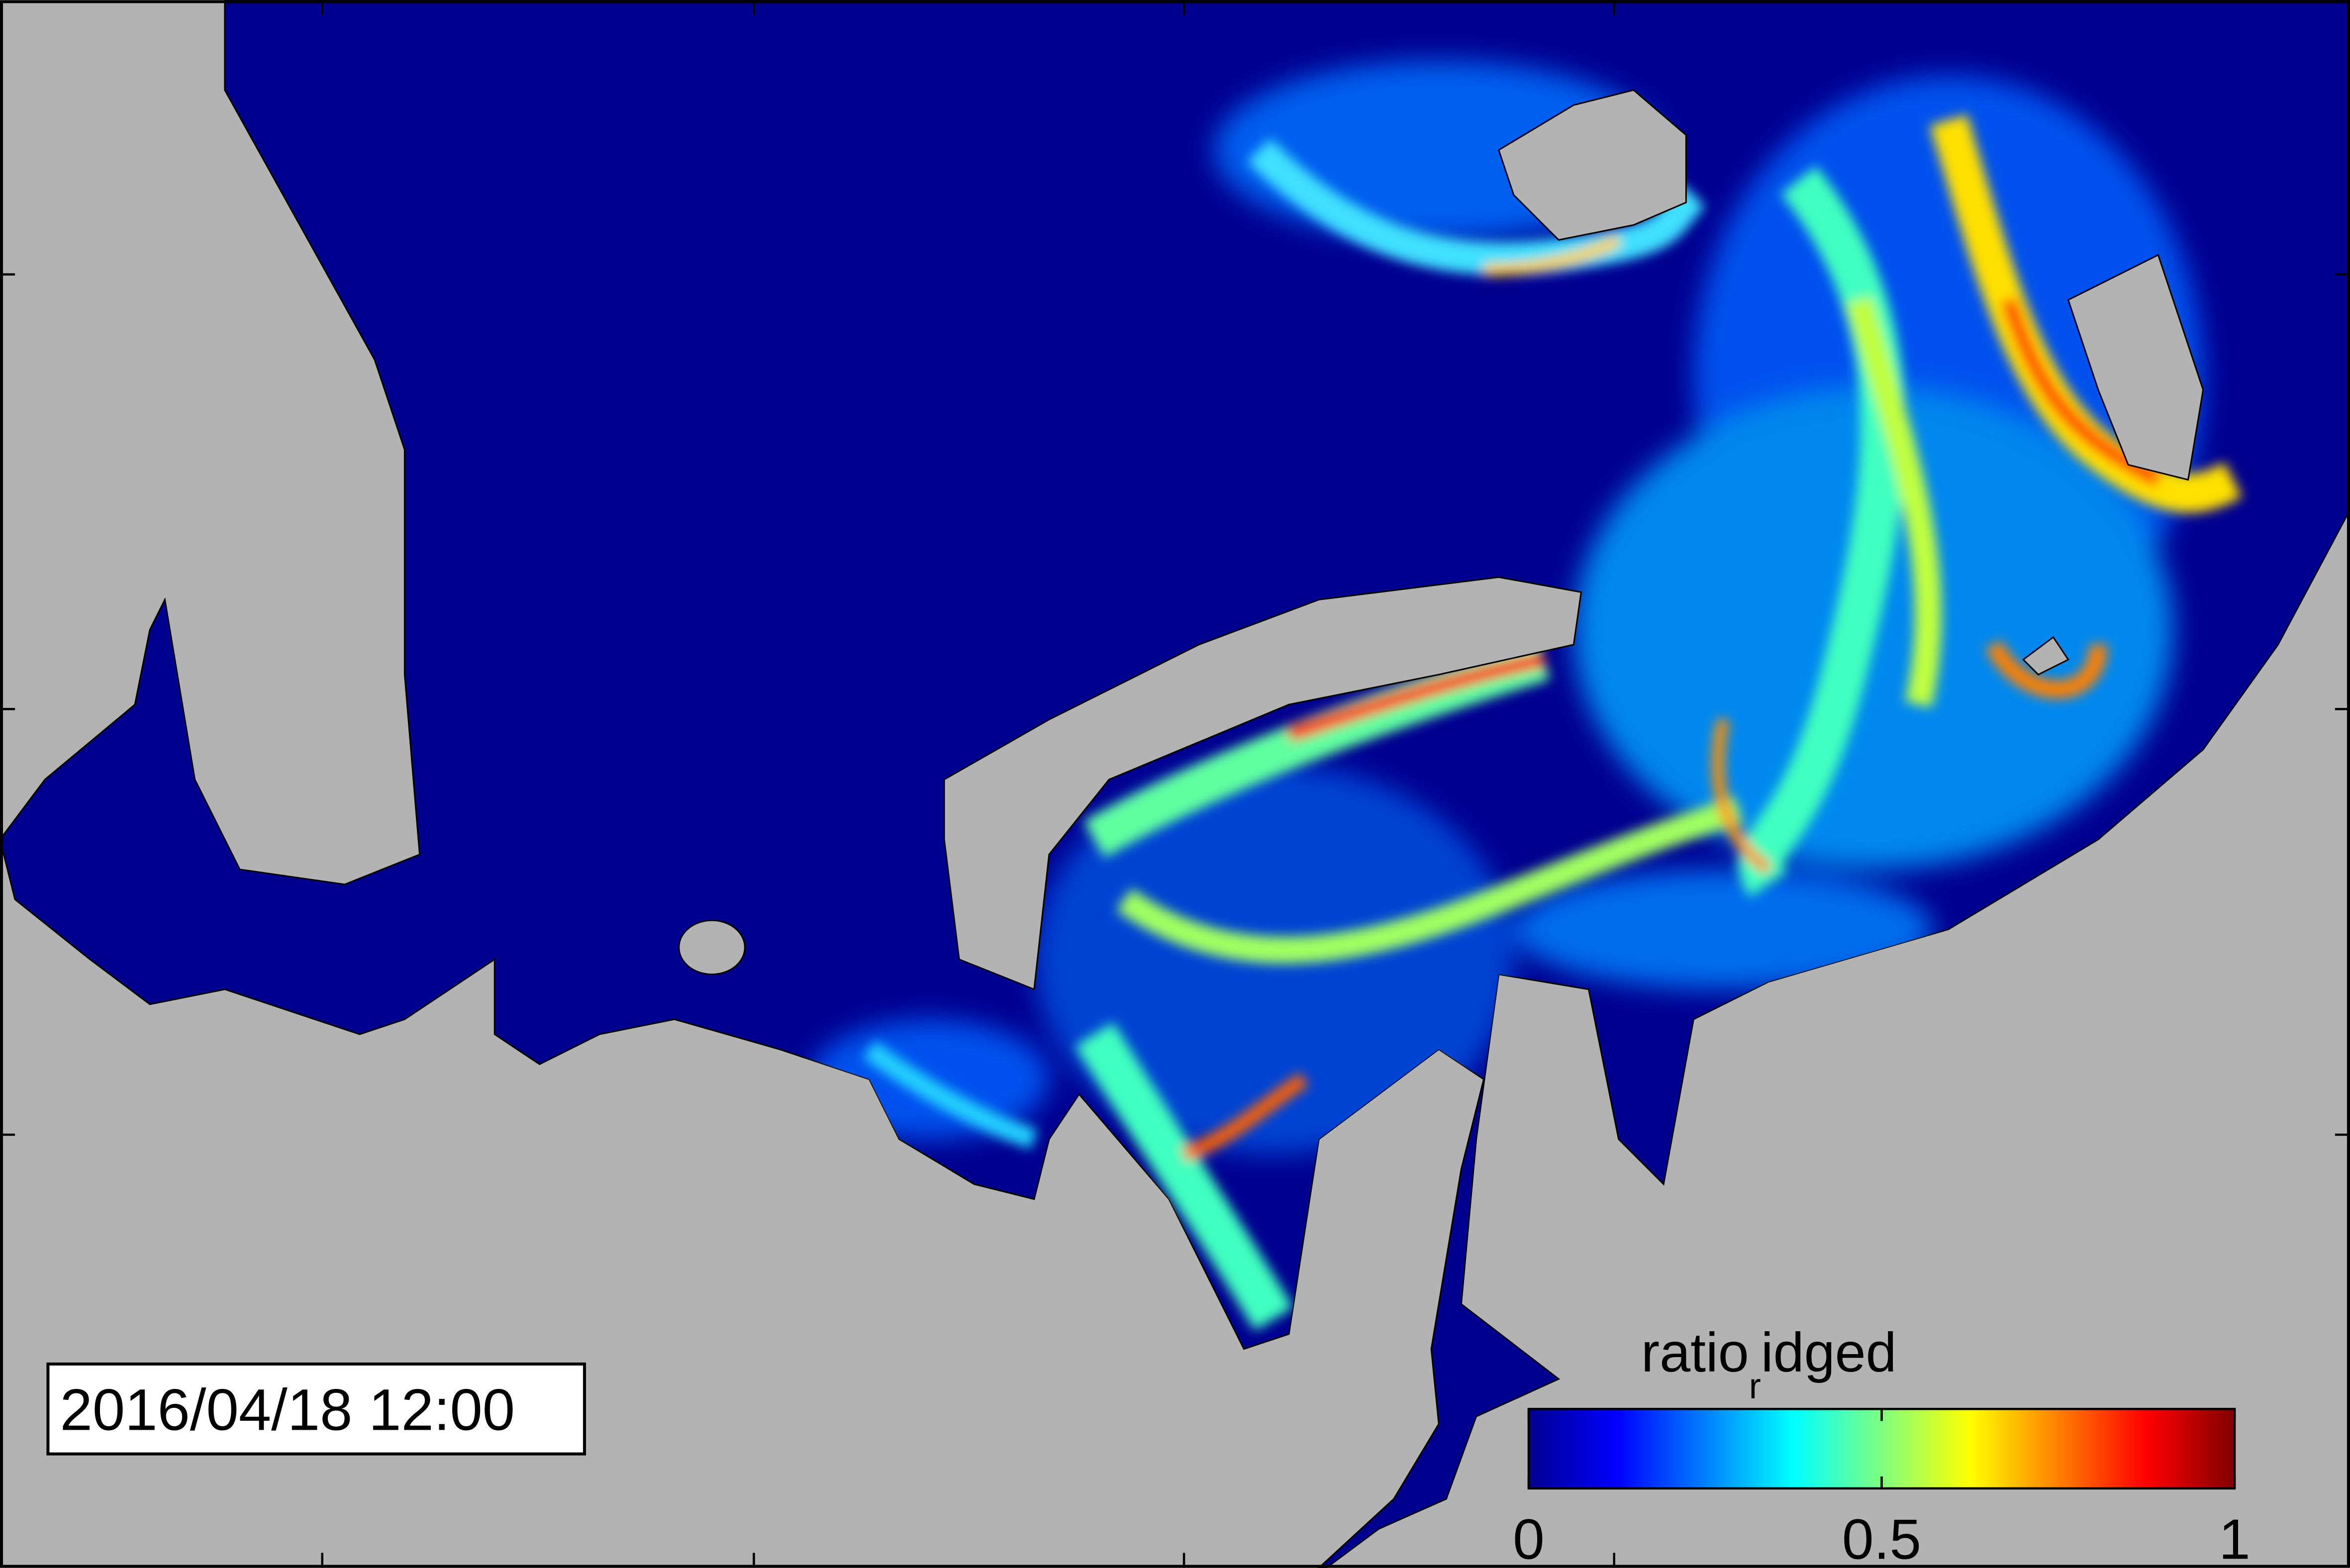  Describe the element at coordinates (1695, 1352) in the screenshot. I see `colorbar-label-main: ratio` at that location.